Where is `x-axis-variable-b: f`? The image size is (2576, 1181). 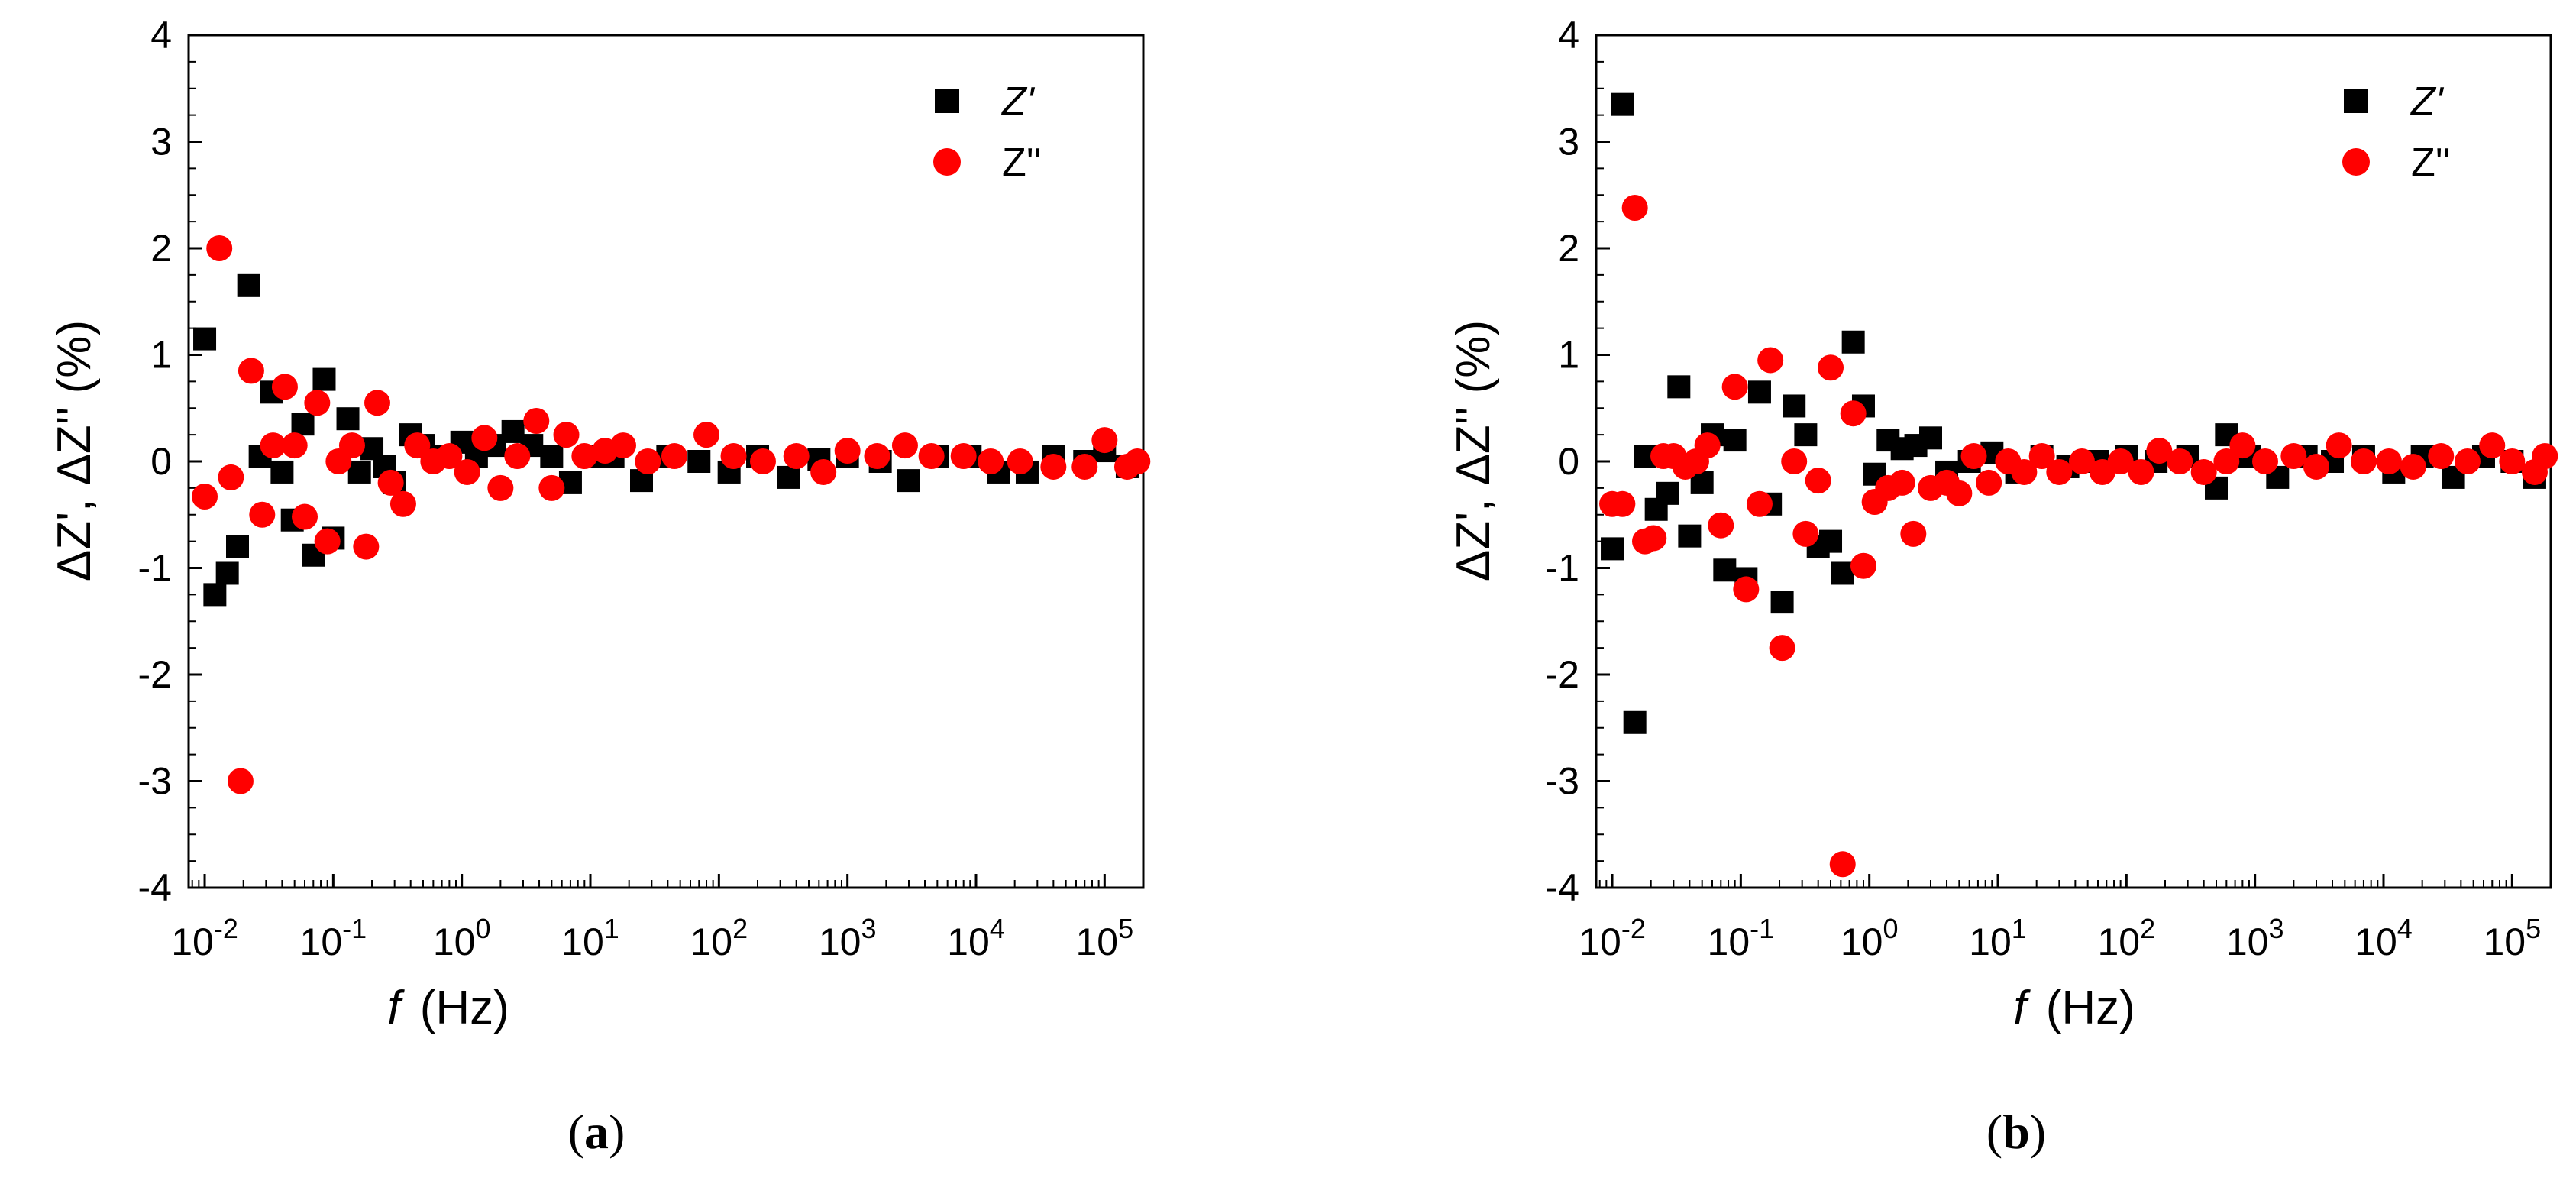
x-axis-variable-b: f is located at coordinates (2022, 1008).